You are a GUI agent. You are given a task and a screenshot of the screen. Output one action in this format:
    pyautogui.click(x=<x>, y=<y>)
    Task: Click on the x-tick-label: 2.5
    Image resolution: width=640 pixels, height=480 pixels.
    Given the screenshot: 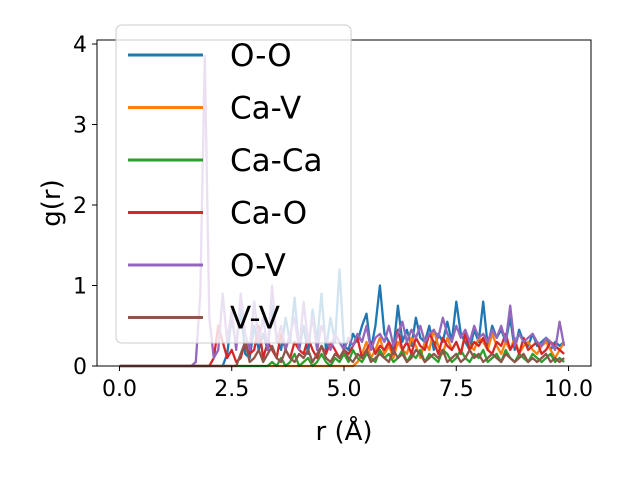 What is the action you would take?
    pyautogui.click(x=231, y=389)
    